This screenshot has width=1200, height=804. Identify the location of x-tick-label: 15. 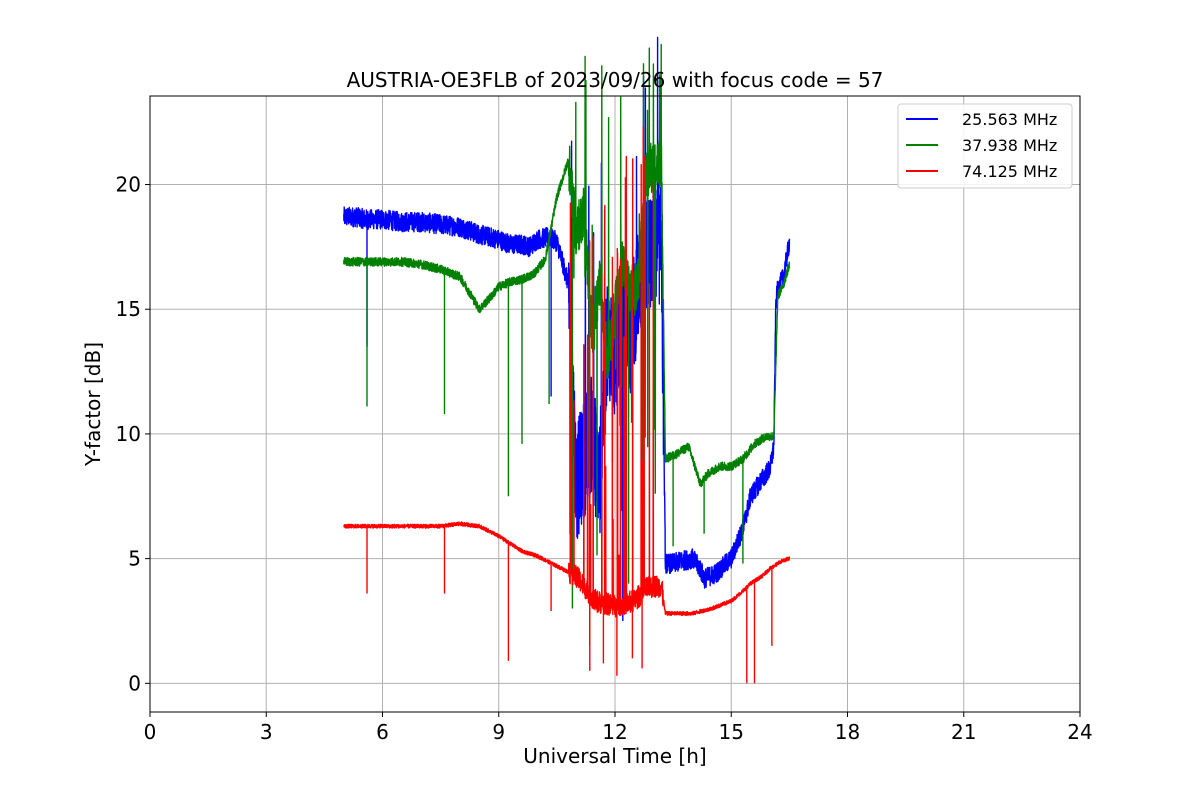
(731, 732).